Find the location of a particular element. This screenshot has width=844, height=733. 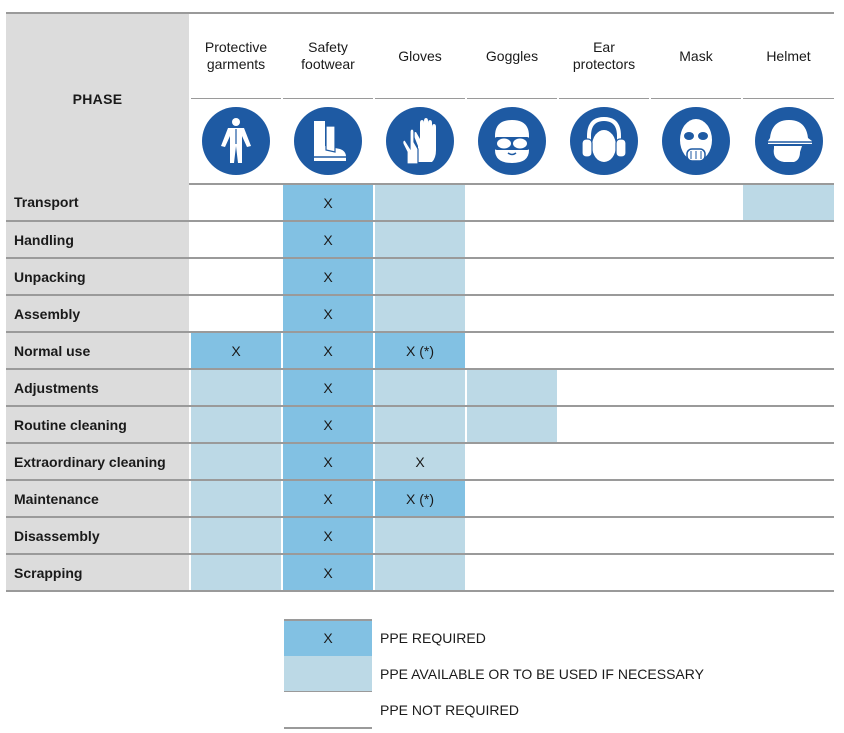

phase-label: Routine cleaning is located at coordinates (98, 425).